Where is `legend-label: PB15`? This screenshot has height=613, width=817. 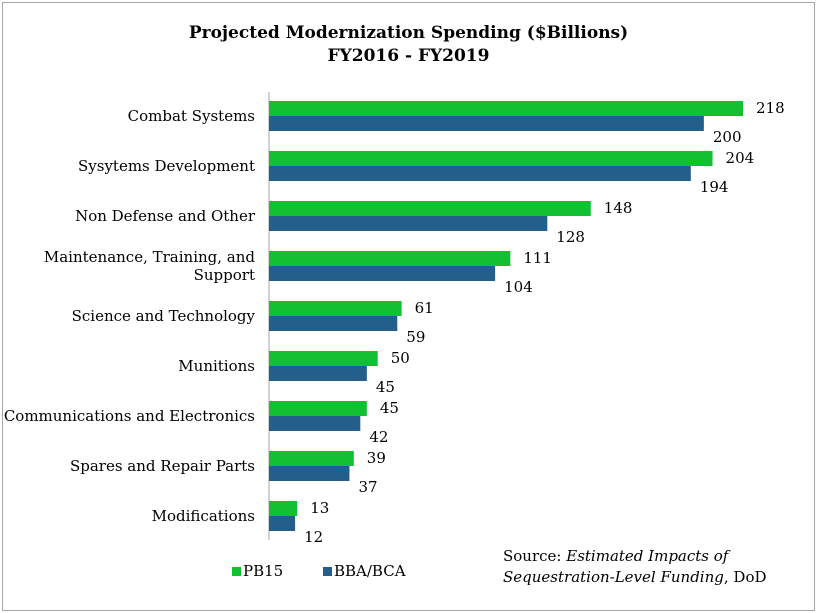 legend-label: PB15 is located at coordinates (263, 571).